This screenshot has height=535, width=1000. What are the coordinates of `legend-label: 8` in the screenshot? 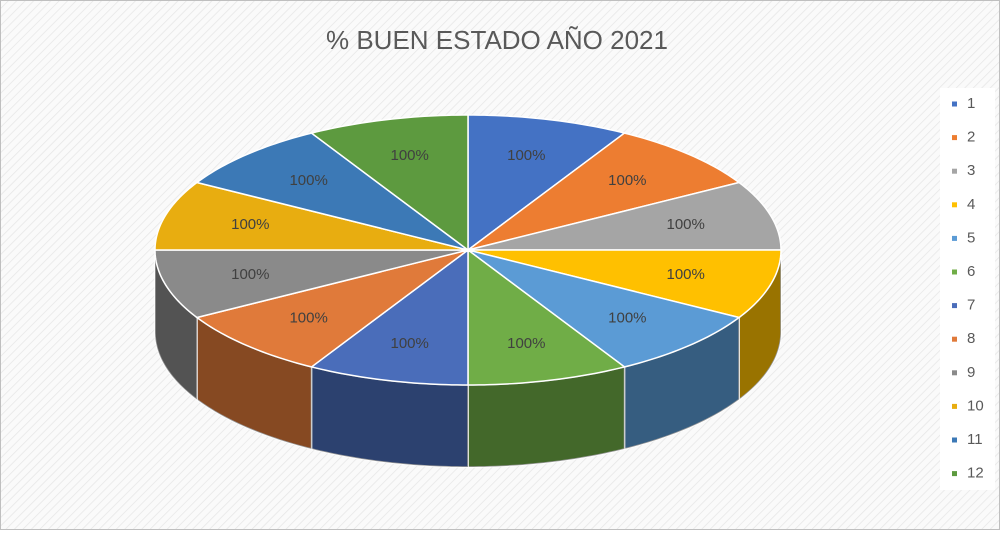 It's located at (971, 338).